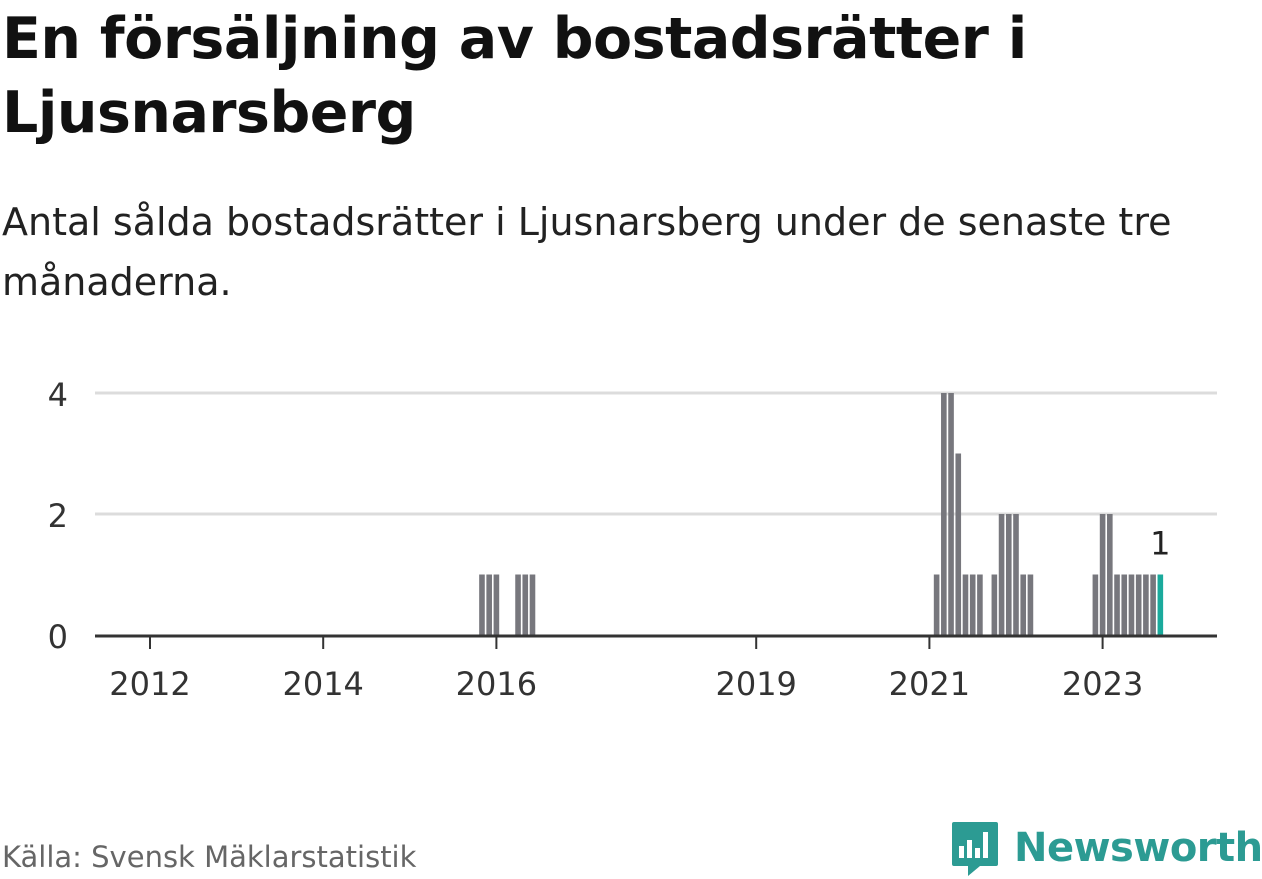 This screenshot has height=879, width=1262. What do you see at coordinates (1138, 848) in the screenshot?
I see `brand-name: Newsworthy` at bounding box center [1138, 848].